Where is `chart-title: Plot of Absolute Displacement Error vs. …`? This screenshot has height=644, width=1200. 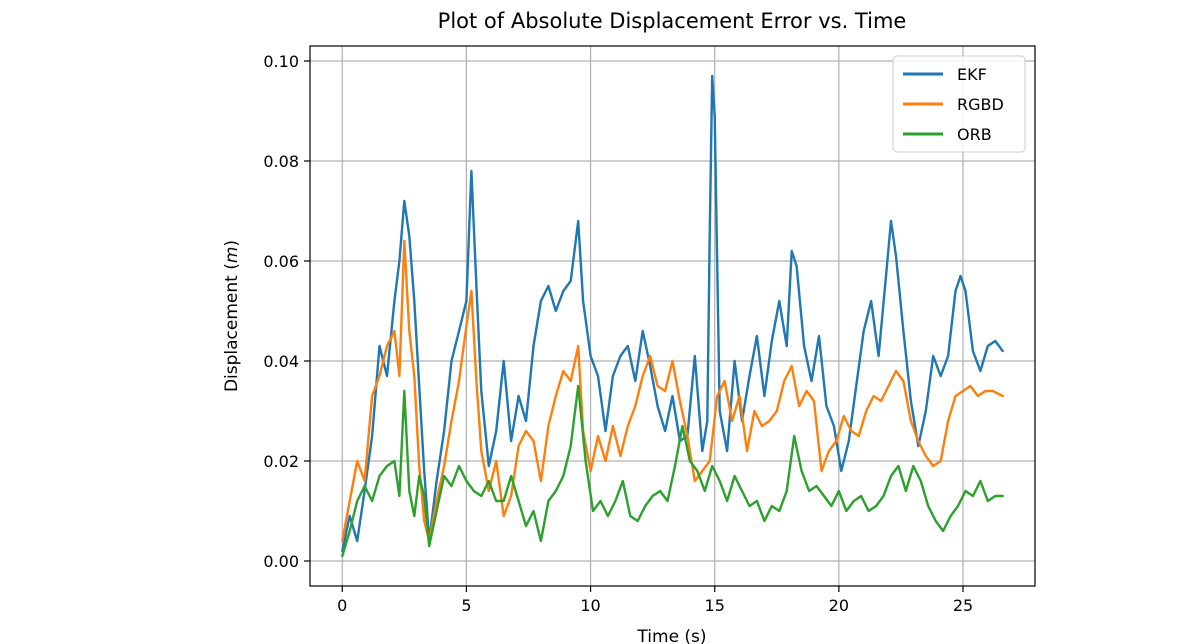 chart-title: Plot of Absolute Displacement Error vs. … is located at coordinates (672, 21).